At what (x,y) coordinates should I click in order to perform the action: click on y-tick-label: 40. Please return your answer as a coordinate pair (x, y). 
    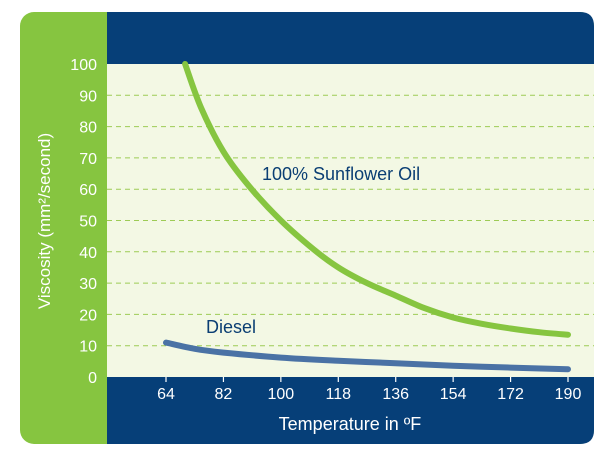
    Looking at the image, I should click on (88, 253).